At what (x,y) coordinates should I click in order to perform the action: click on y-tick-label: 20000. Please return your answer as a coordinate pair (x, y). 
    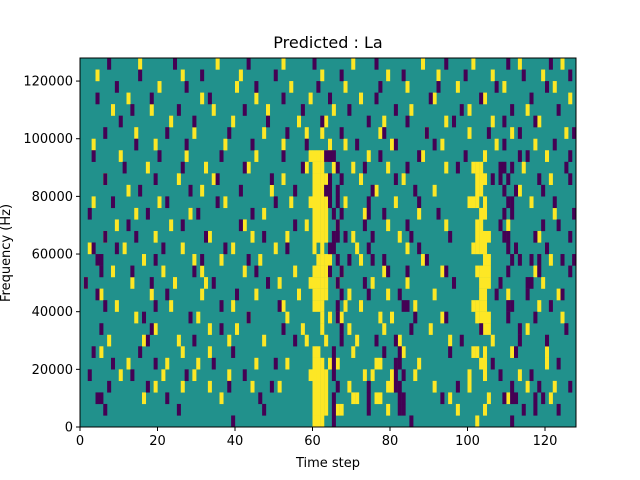
    Looking at the image, I should click on (52, 370).